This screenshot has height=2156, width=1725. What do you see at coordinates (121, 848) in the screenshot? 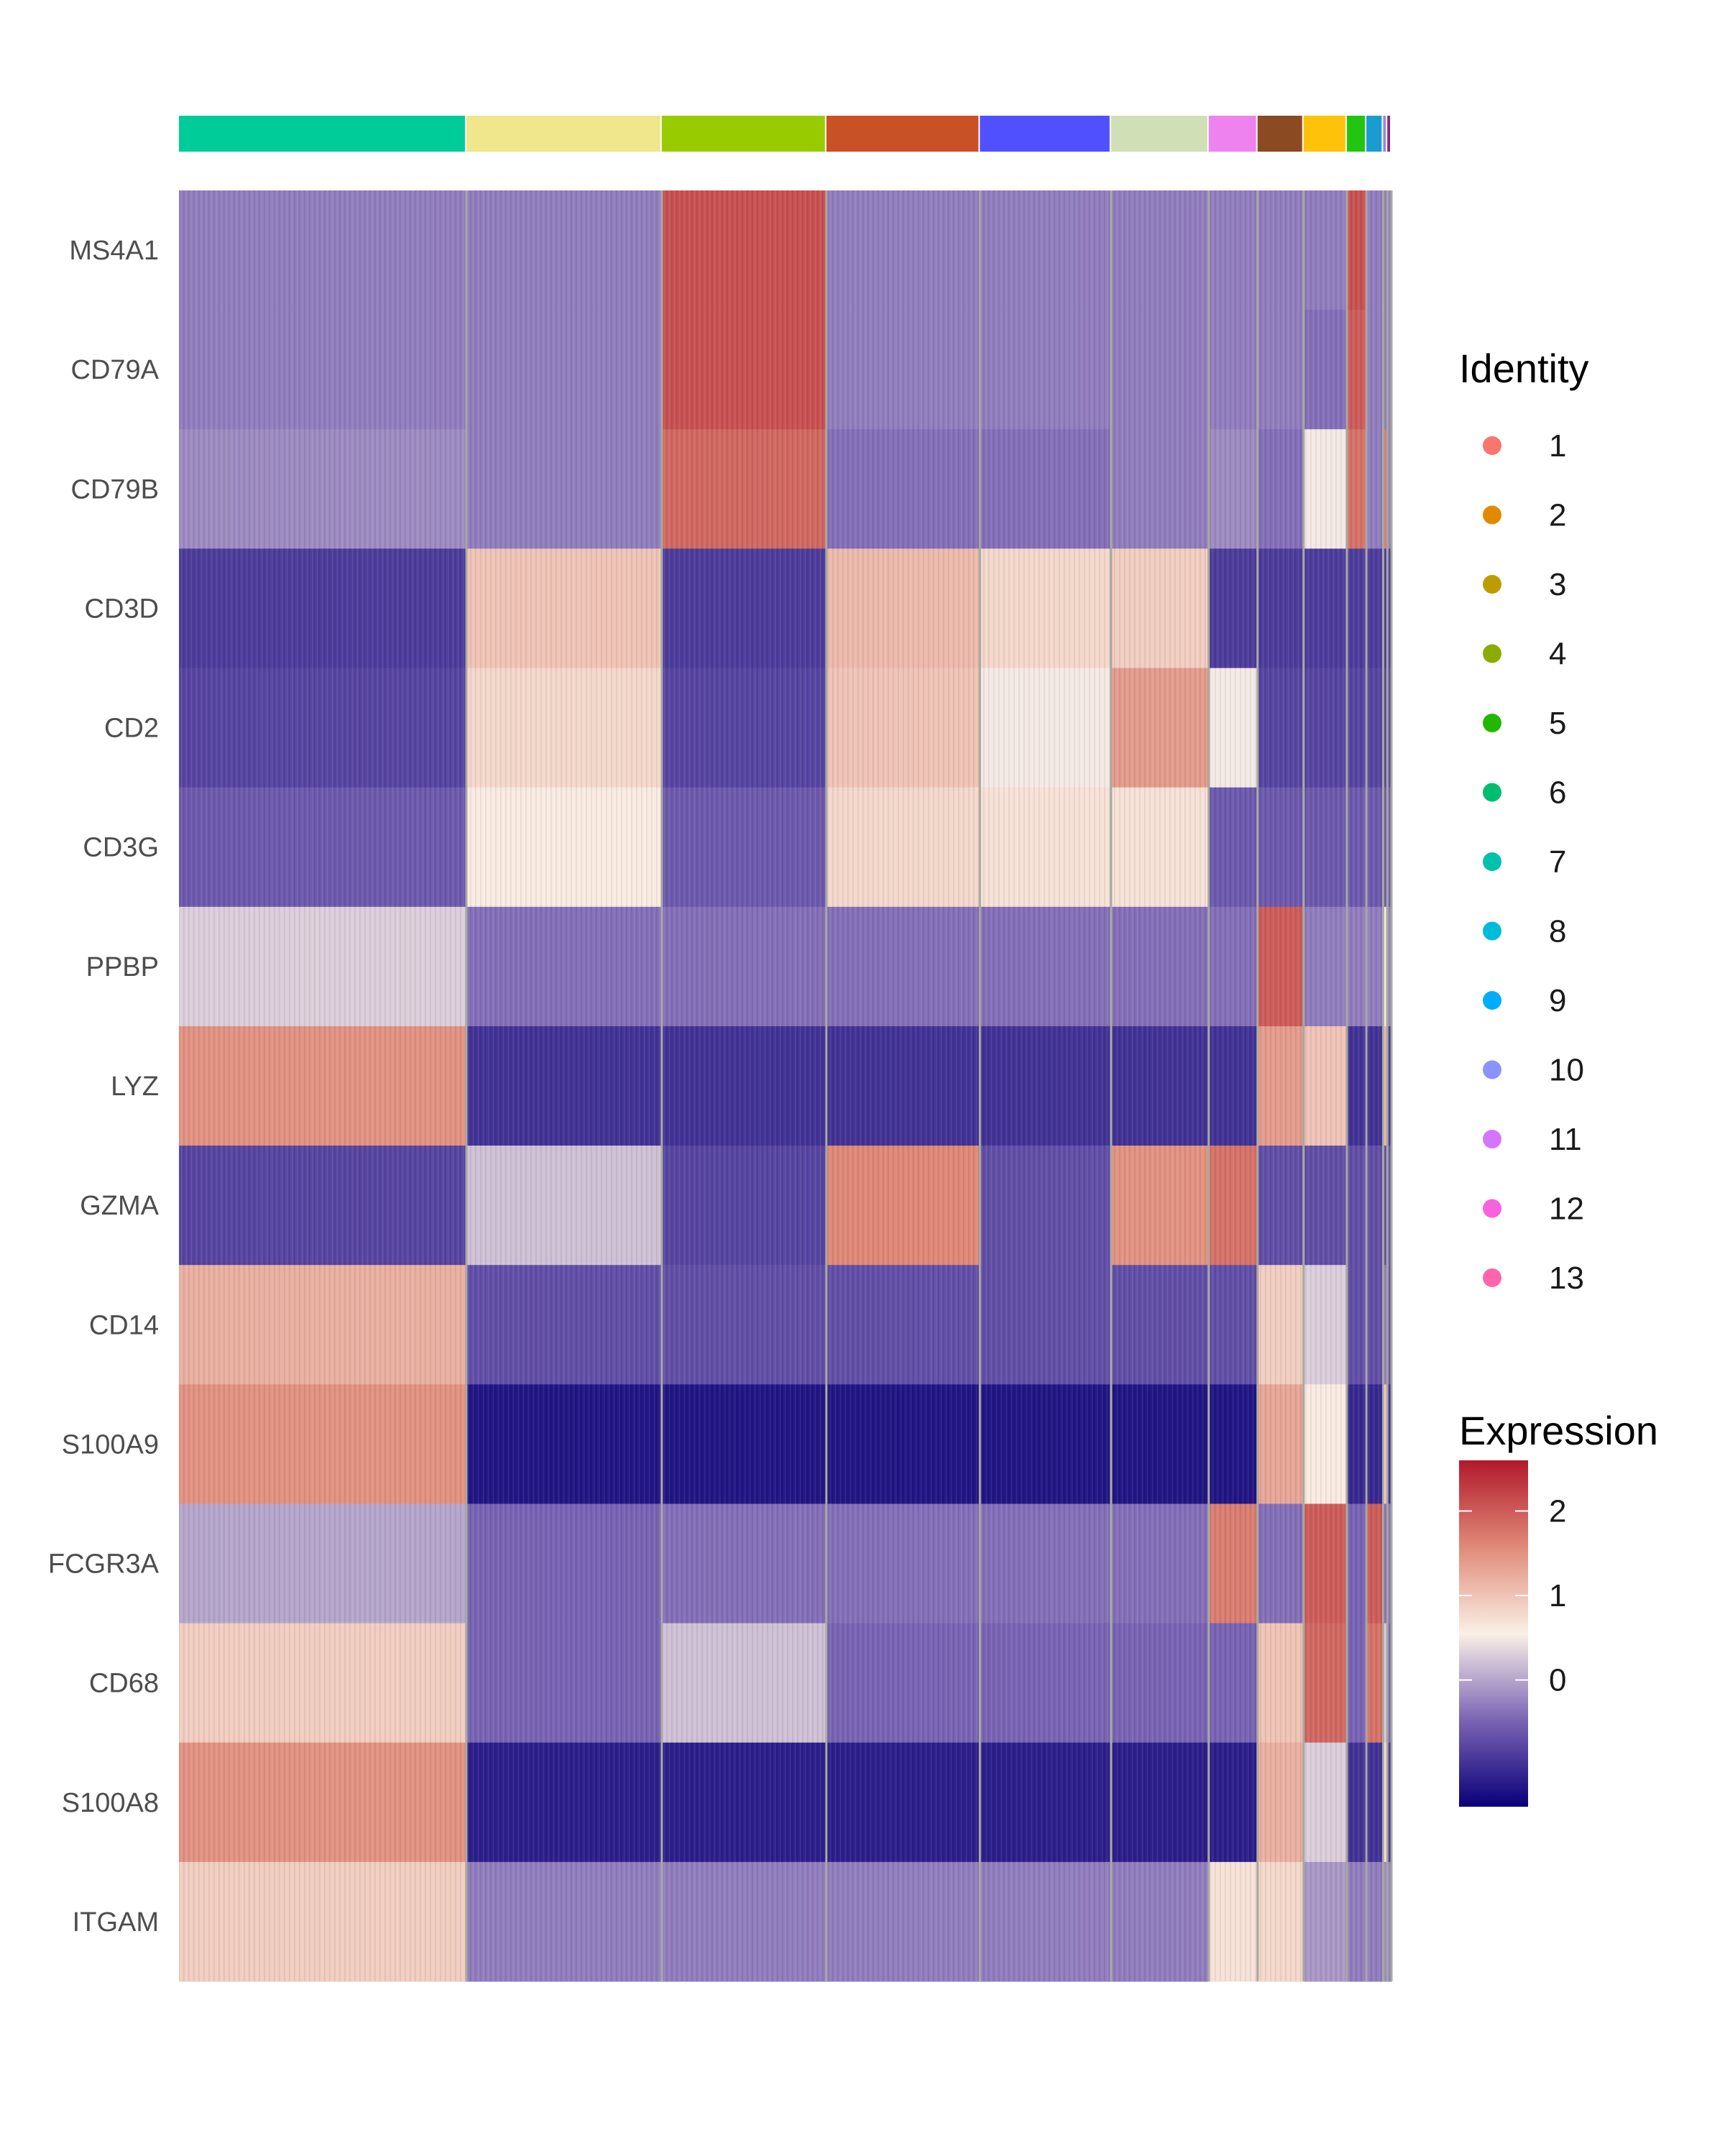
I see `gene-label: CD3G` at bounding box center [121, 848].